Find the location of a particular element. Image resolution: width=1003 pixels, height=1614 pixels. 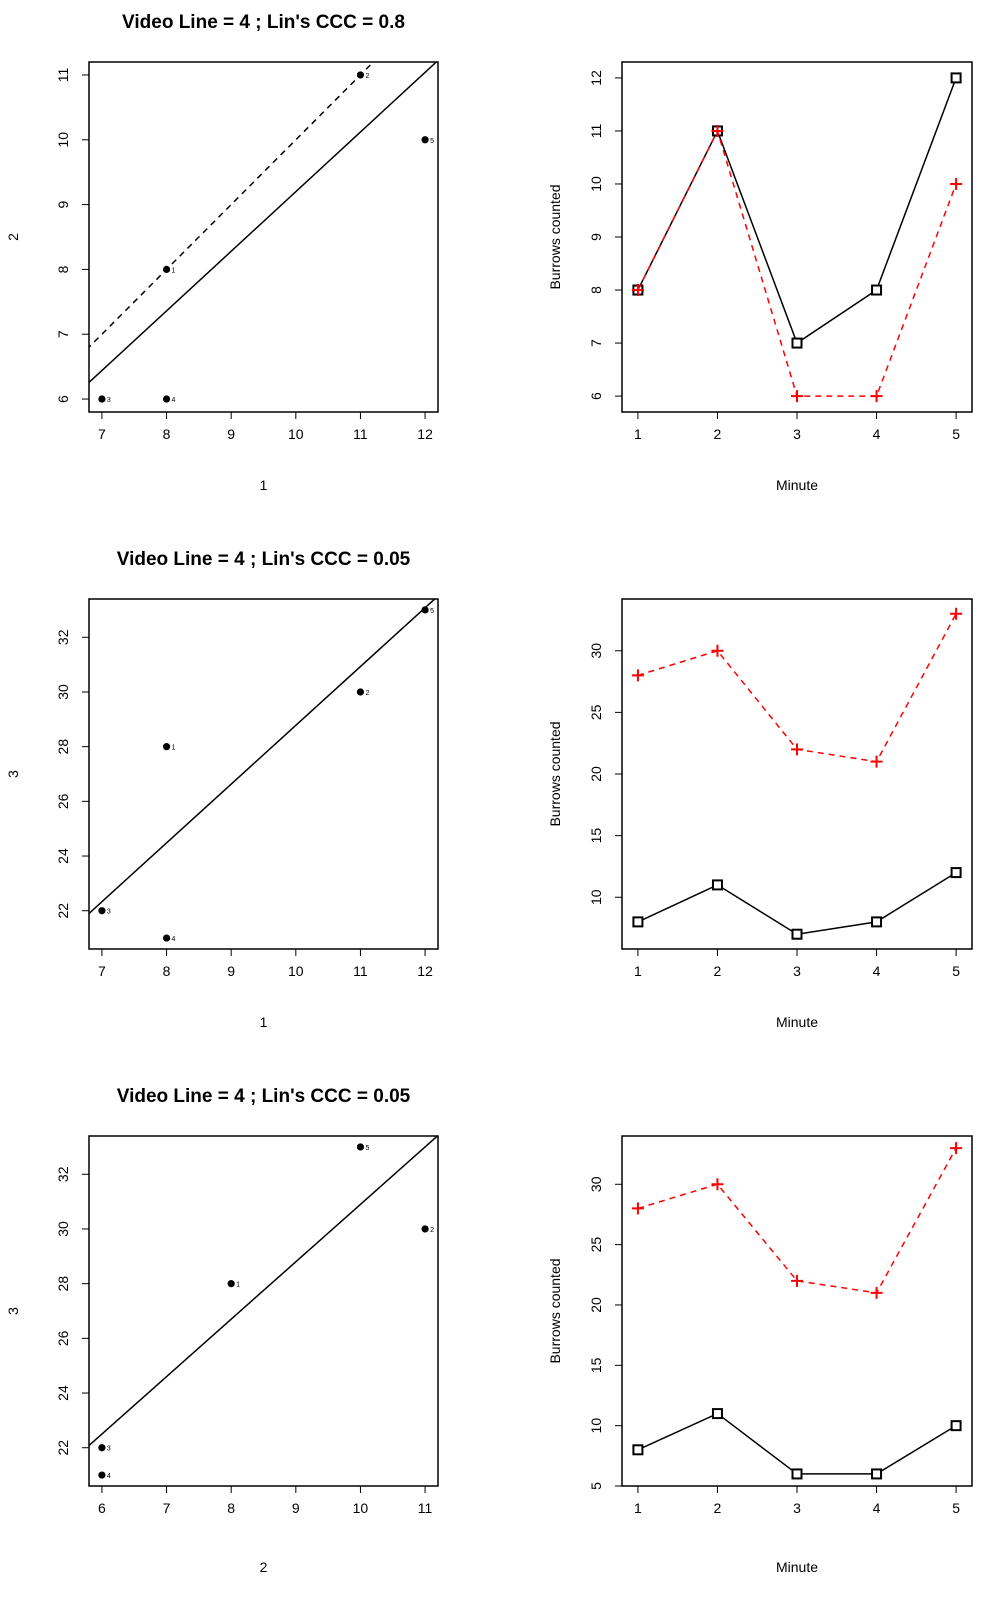

chart-panel-6: 1 2 3 4 5 5 10 15 20 25 30 Minute Burrows counted is located at coordinates (760, 1355).